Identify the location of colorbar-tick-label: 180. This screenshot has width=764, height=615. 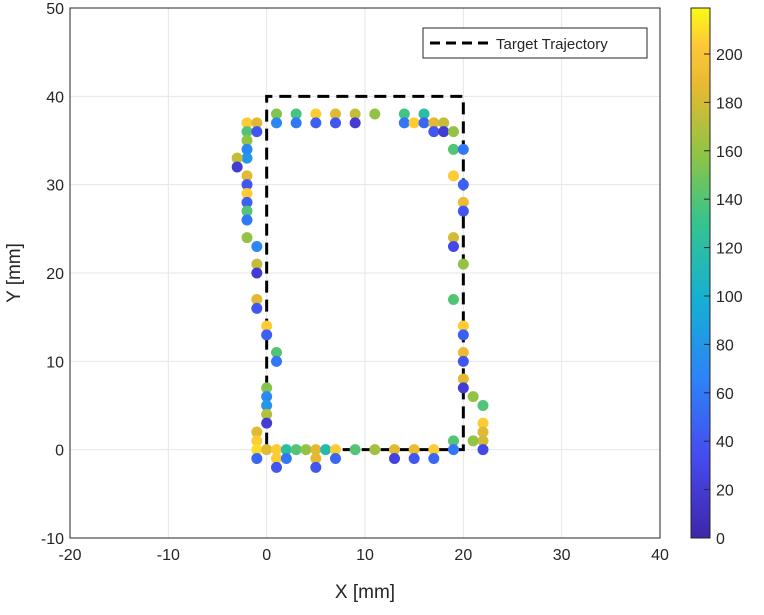
(729, 103).